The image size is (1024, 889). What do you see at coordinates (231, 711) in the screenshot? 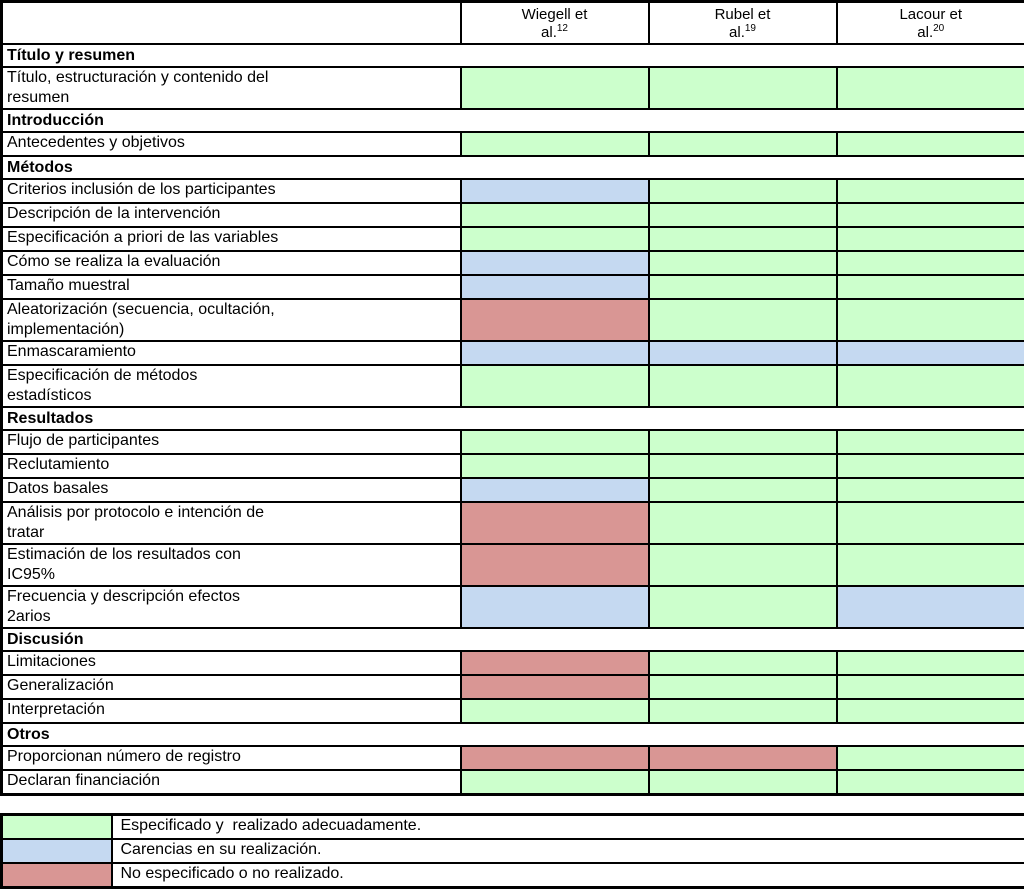
I see `criterion-label: Interpretación` at bounding box center [231, 711].